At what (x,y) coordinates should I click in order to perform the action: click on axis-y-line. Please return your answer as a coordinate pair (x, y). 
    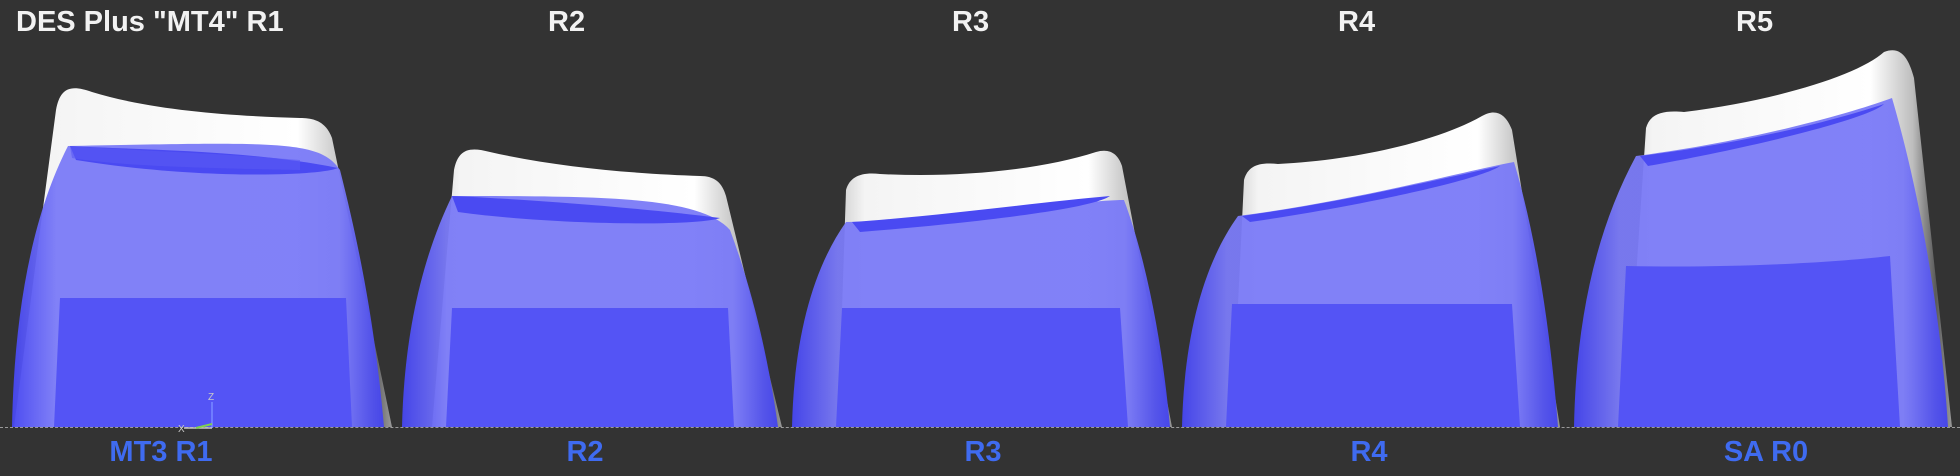
    Looking at the image, I should click on (204, 426).